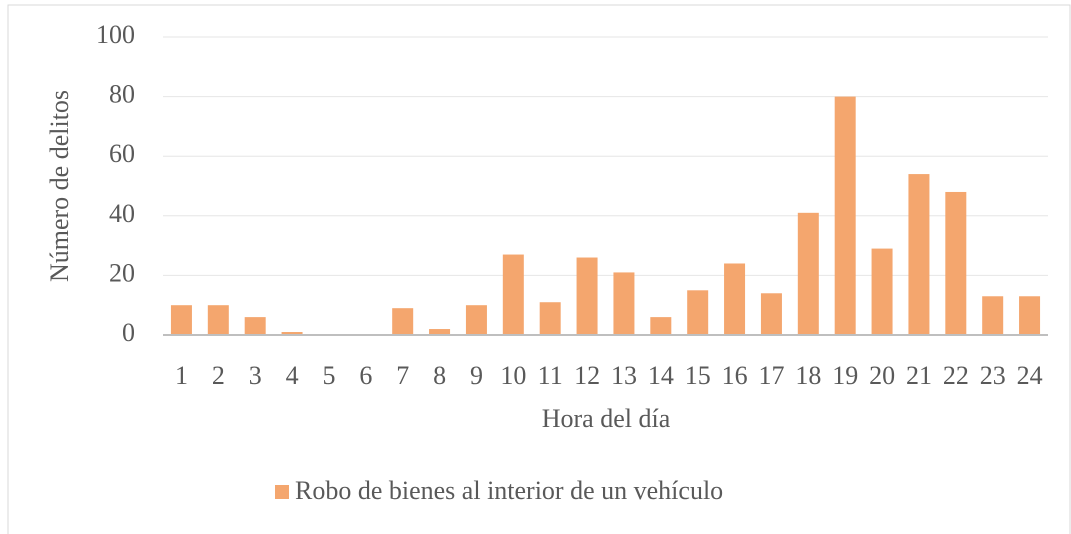 This screenshot has height=534, width=1071. What do you see at coordinates (328, 375) in the screenshot?
I see `x-tick-label: 5` at bounding box center [328, 375].